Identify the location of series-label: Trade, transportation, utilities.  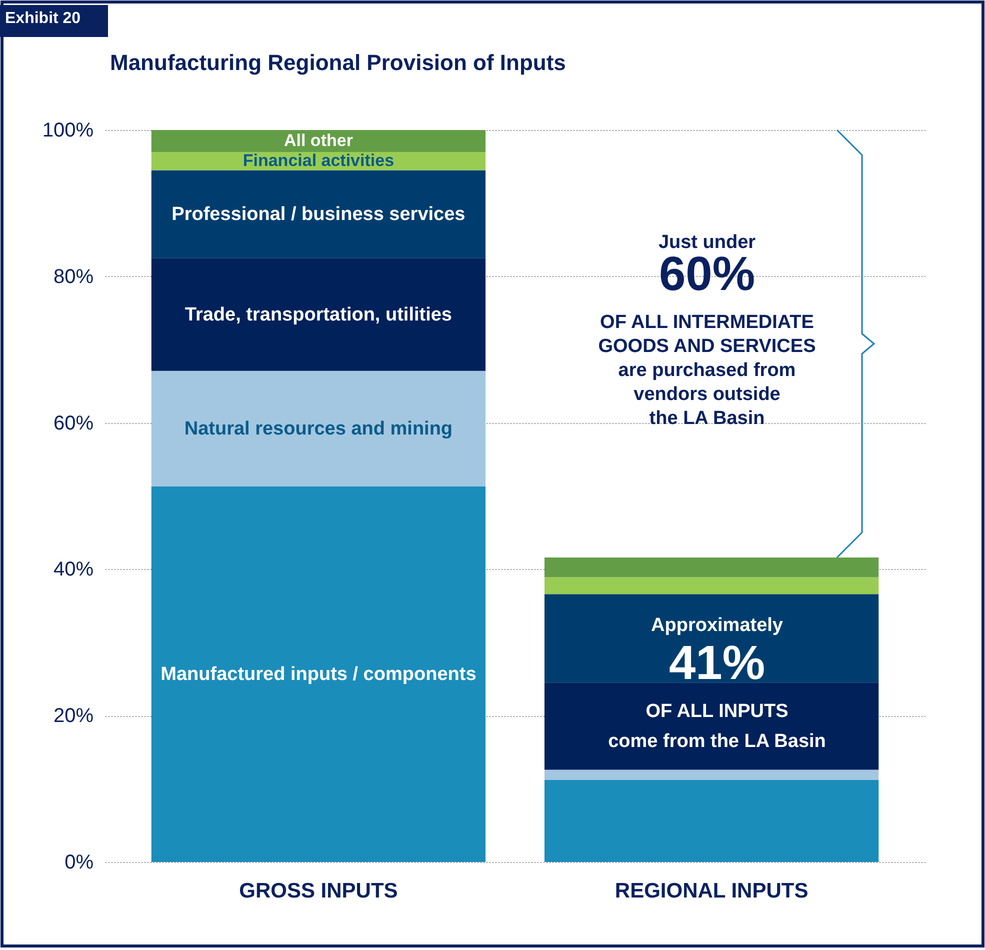
(318, 315).